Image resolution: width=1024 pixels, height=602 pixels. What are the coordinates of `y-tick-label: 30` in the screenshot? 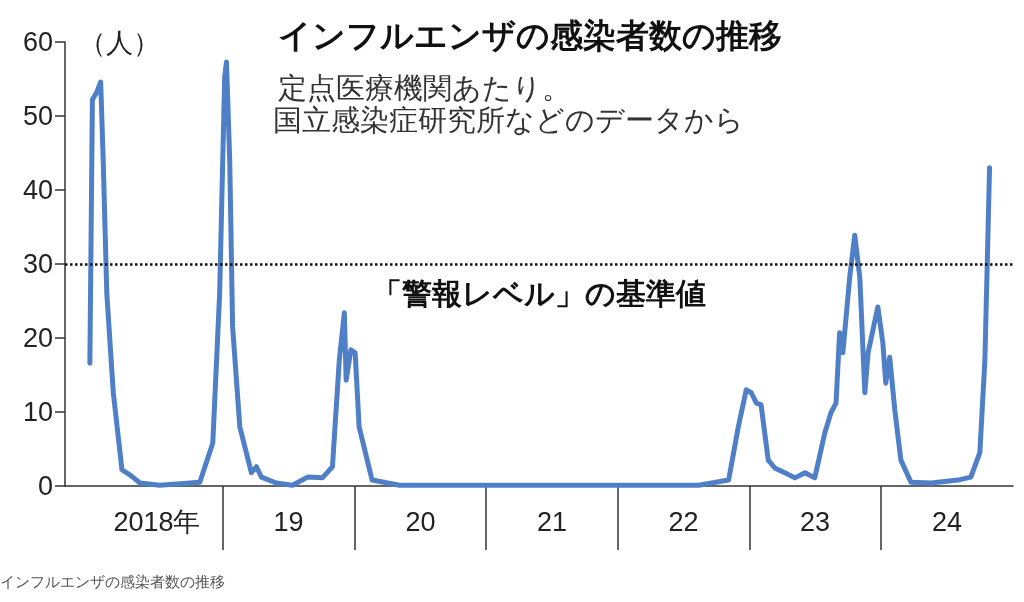 It's located at (37, 264).